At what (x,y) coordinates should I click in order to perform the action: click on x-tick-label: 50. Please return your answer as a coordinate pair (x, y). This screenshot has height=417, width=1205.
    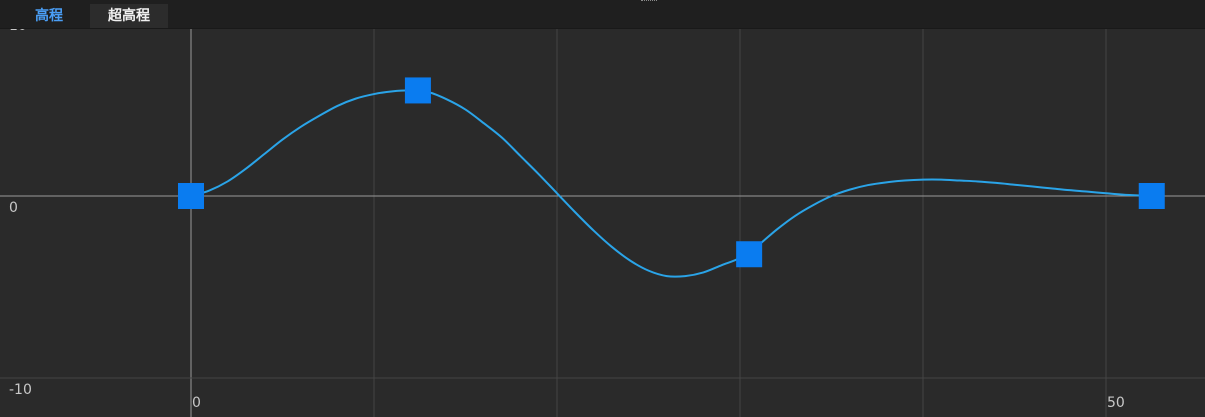
    Looking at the image, I should click on (1116, 403).